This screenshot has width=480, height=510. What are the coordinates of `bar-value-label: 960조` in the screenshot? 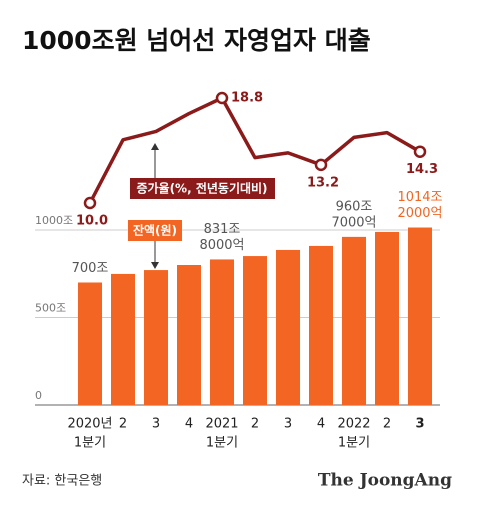 It's located at (354, 206).